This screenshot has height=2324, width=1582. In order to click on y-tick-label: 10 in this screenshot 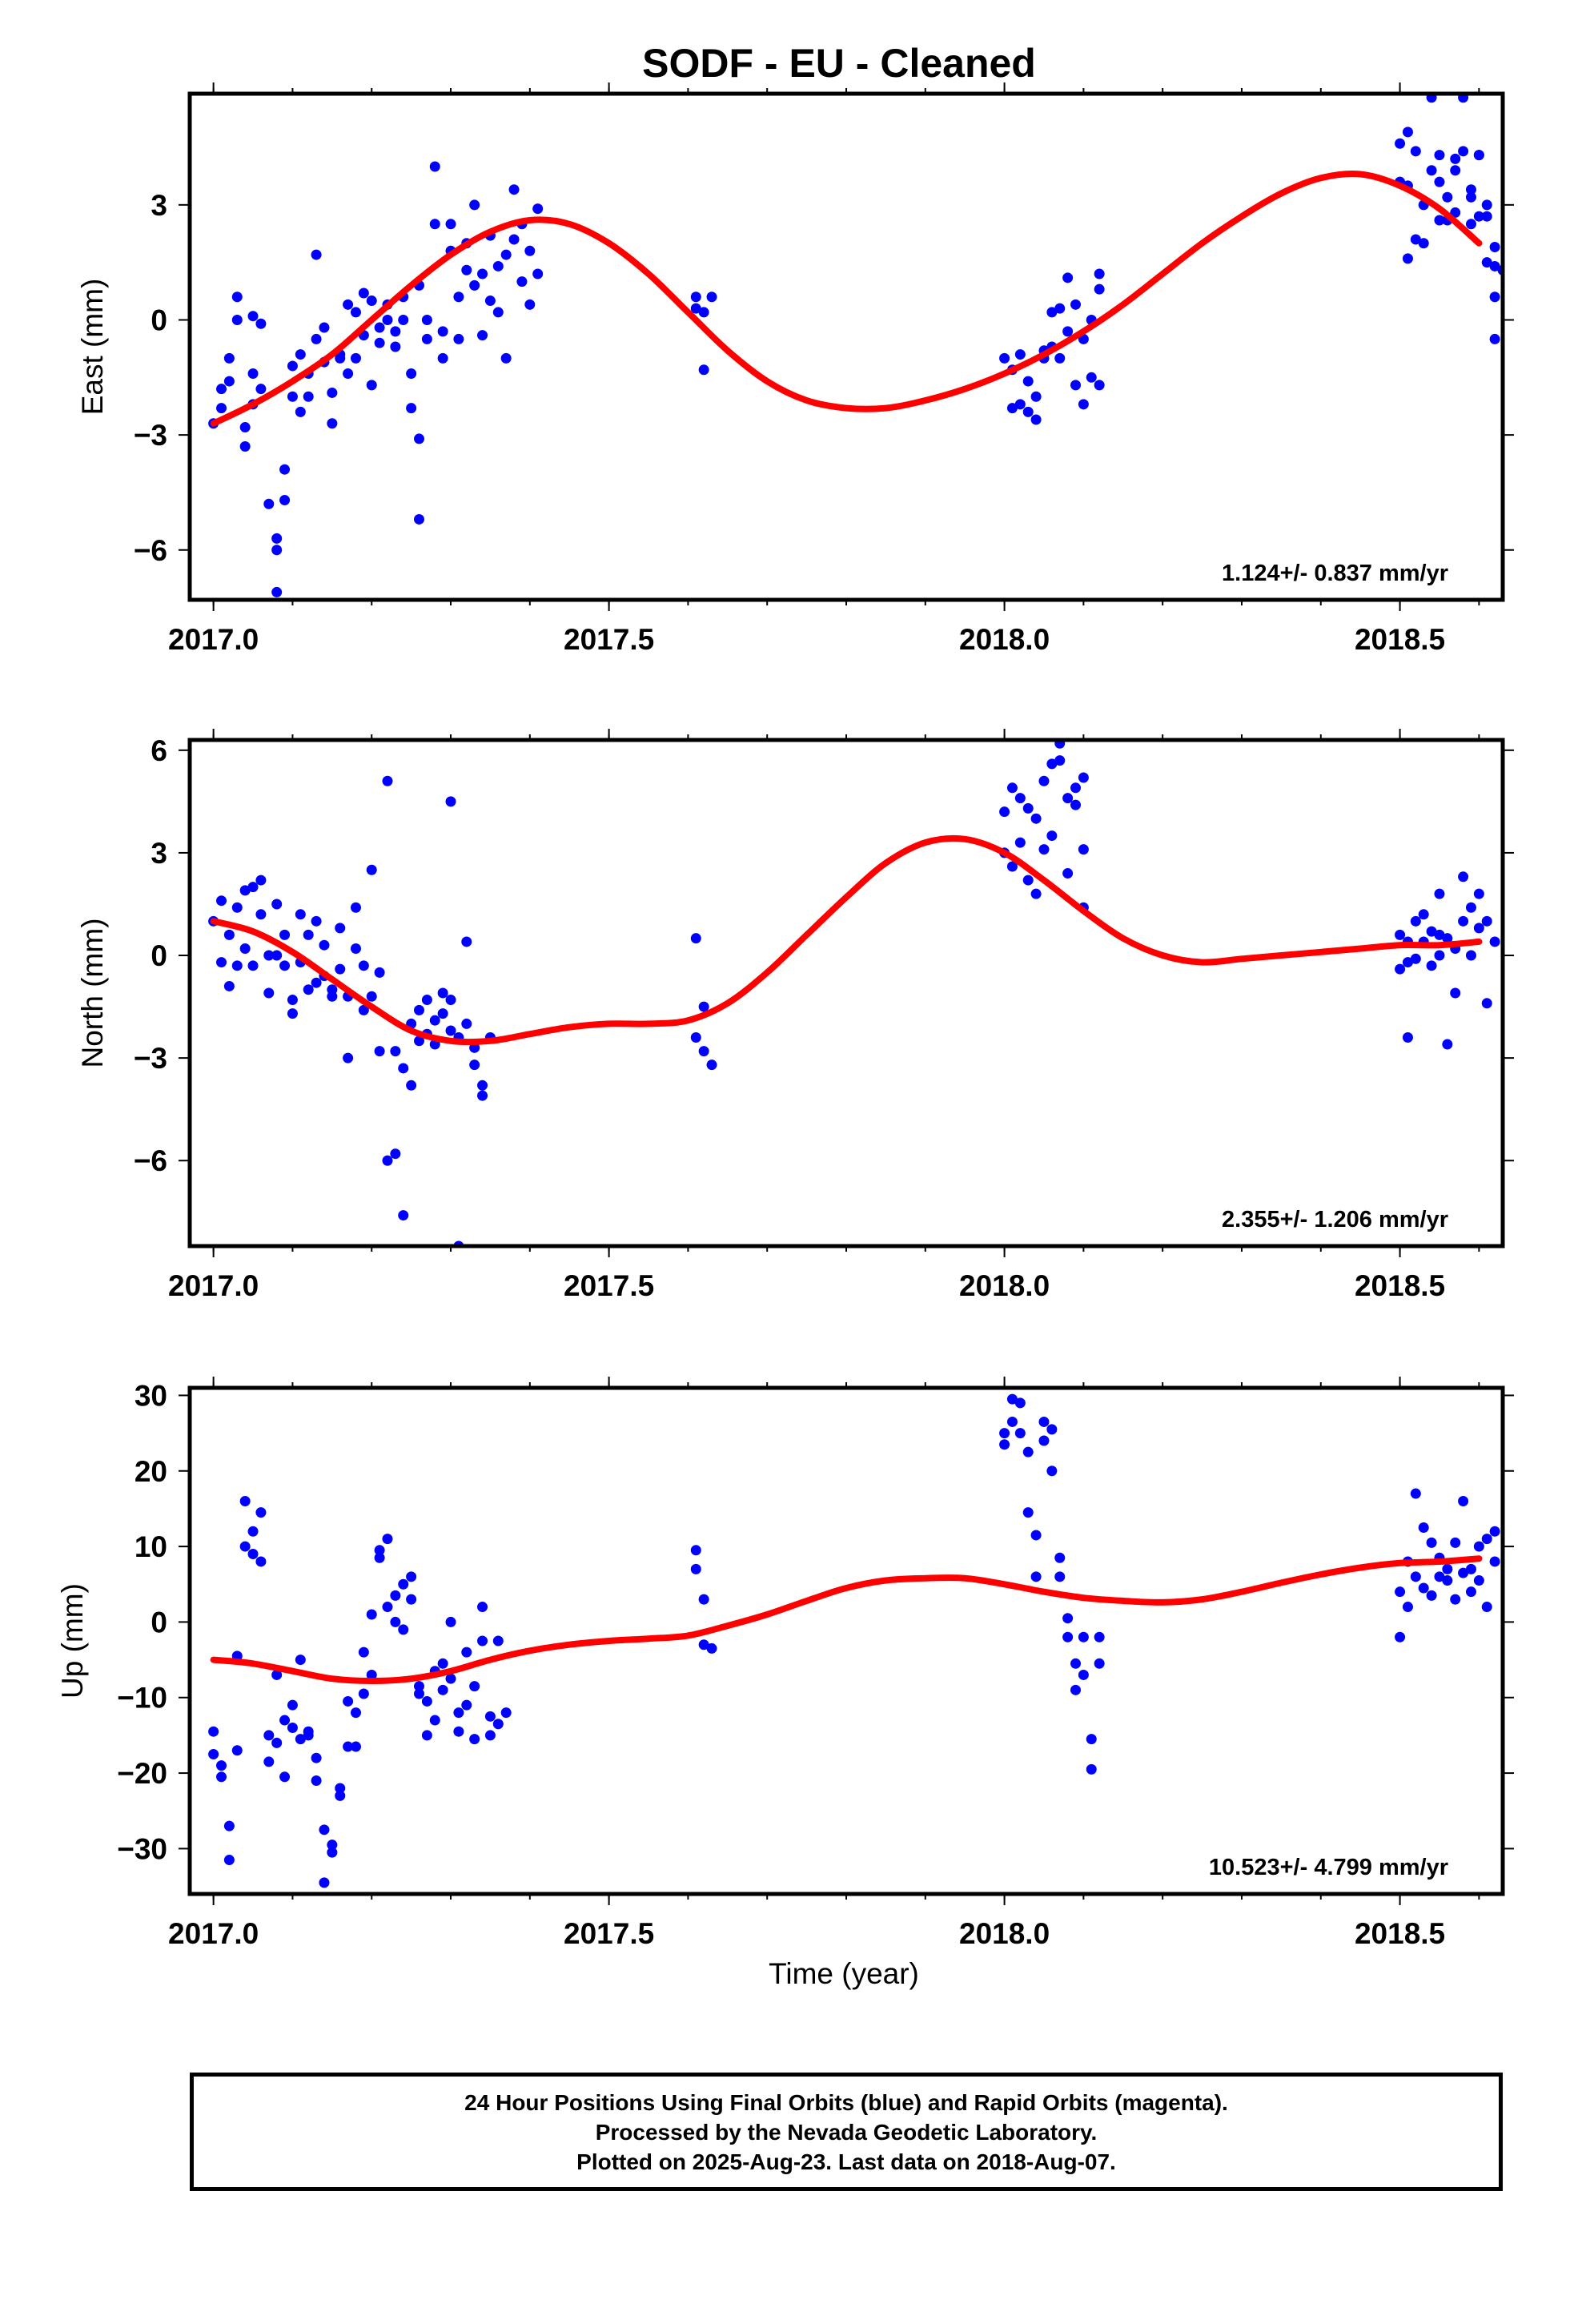, I will do `click(151, 1546)`.